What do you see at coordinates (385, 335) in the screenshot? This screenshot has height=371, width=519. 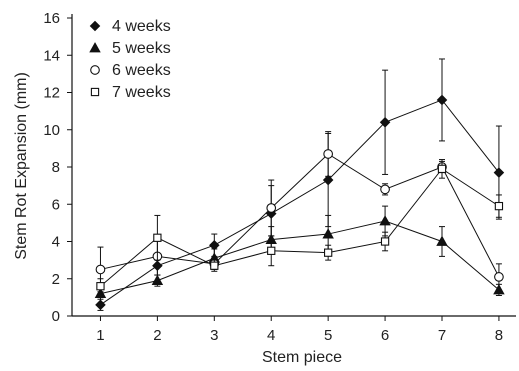 I see `x-tick-label: 6` at bounding box center [385, 335].